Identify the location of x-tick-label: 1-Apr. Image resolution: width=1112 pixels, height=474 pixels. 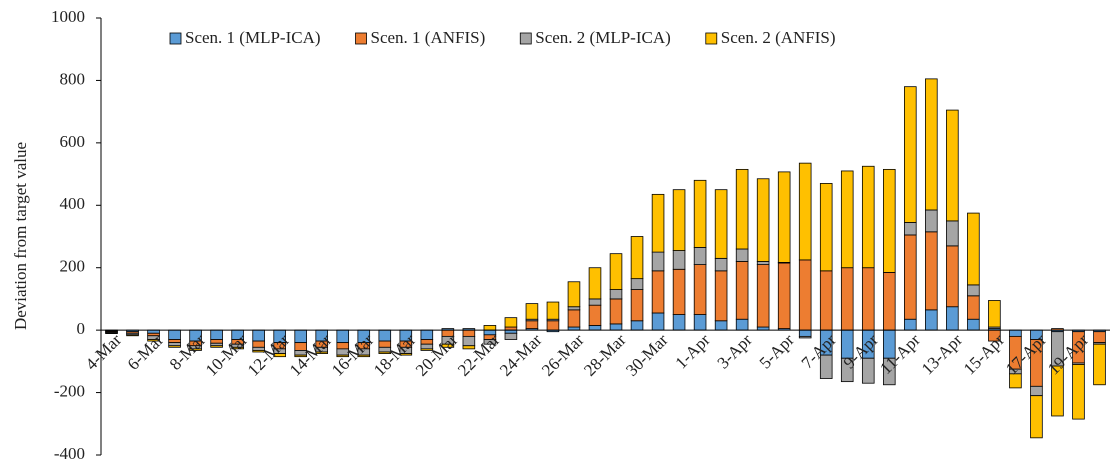
(693, 351).